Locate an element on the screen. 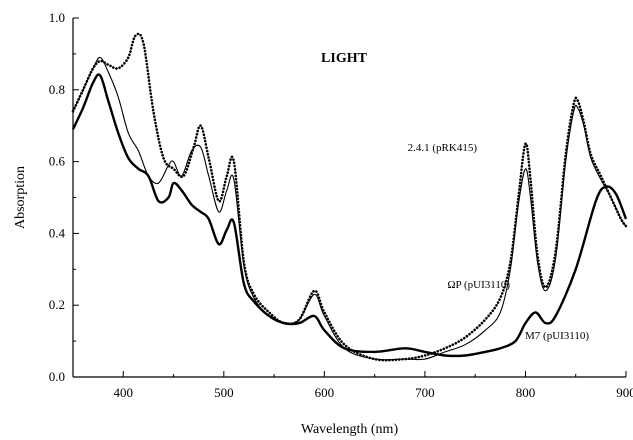 This screenshot has height=440, width=633. series-label-1: ΩP (pUI3110) is located at coordinates (478, 285).